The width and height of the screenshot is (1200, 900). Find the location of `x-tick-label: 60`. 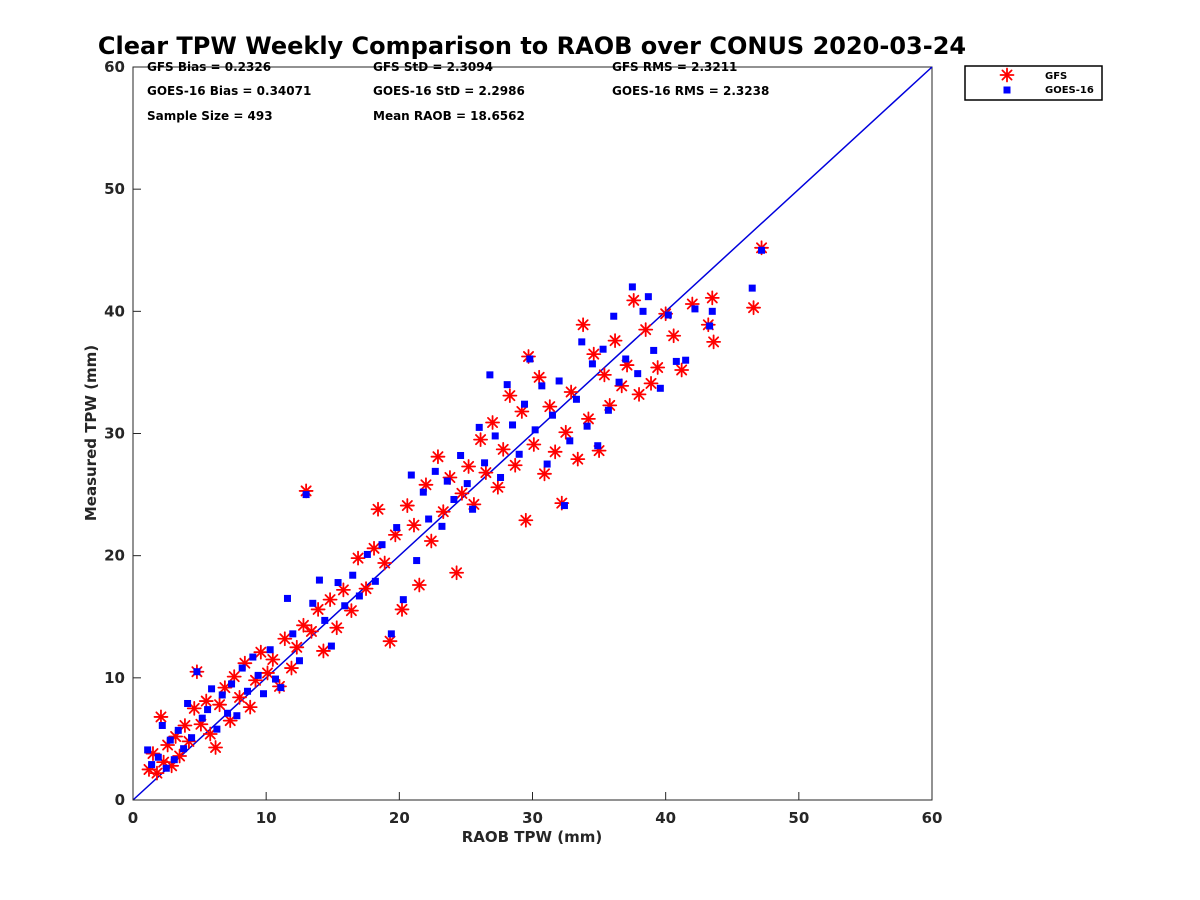

x-tick-label: 60 is located at coordinates (932, 818).